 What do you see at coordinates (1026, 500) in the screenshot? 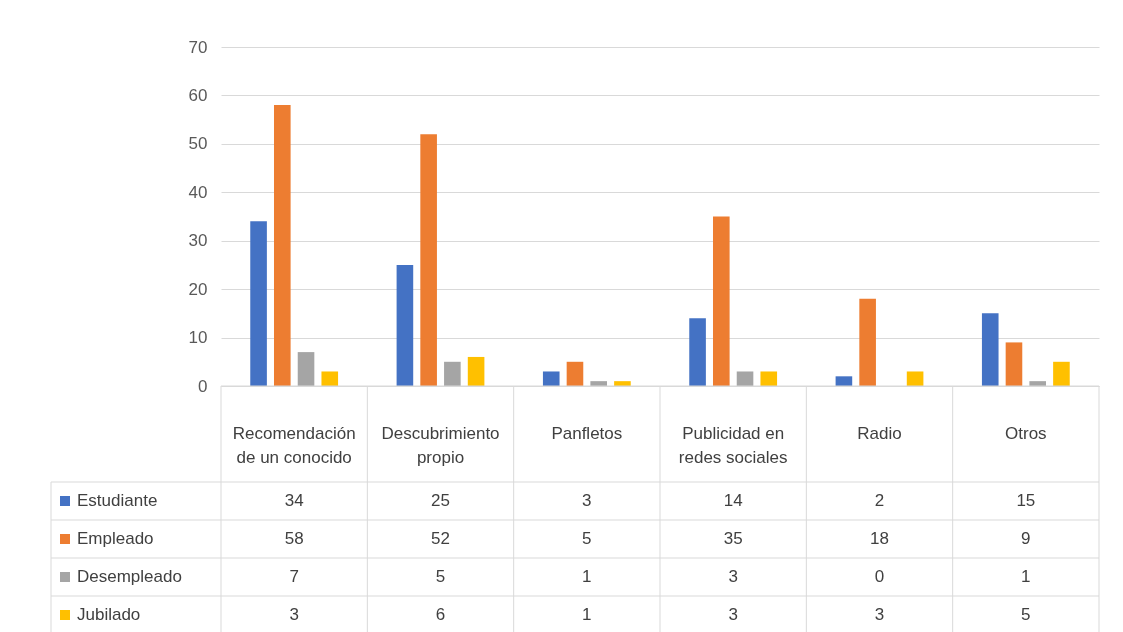
I see `data-label: 15` at bounding box center [1026, 500].